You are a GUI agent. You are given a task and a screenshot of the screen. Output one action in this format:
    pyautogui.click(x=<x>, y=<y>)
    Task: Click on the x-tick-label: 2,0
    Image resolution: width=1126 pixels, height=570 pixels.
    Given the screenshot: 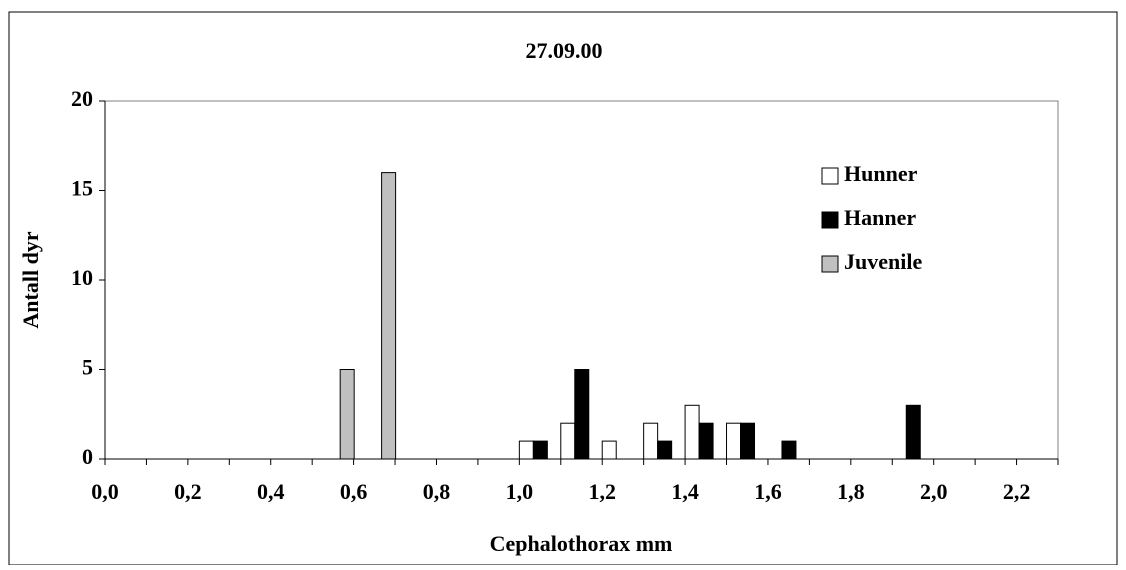 What is the action you would take?
    pyautogui.click(x=934, y=491)
    